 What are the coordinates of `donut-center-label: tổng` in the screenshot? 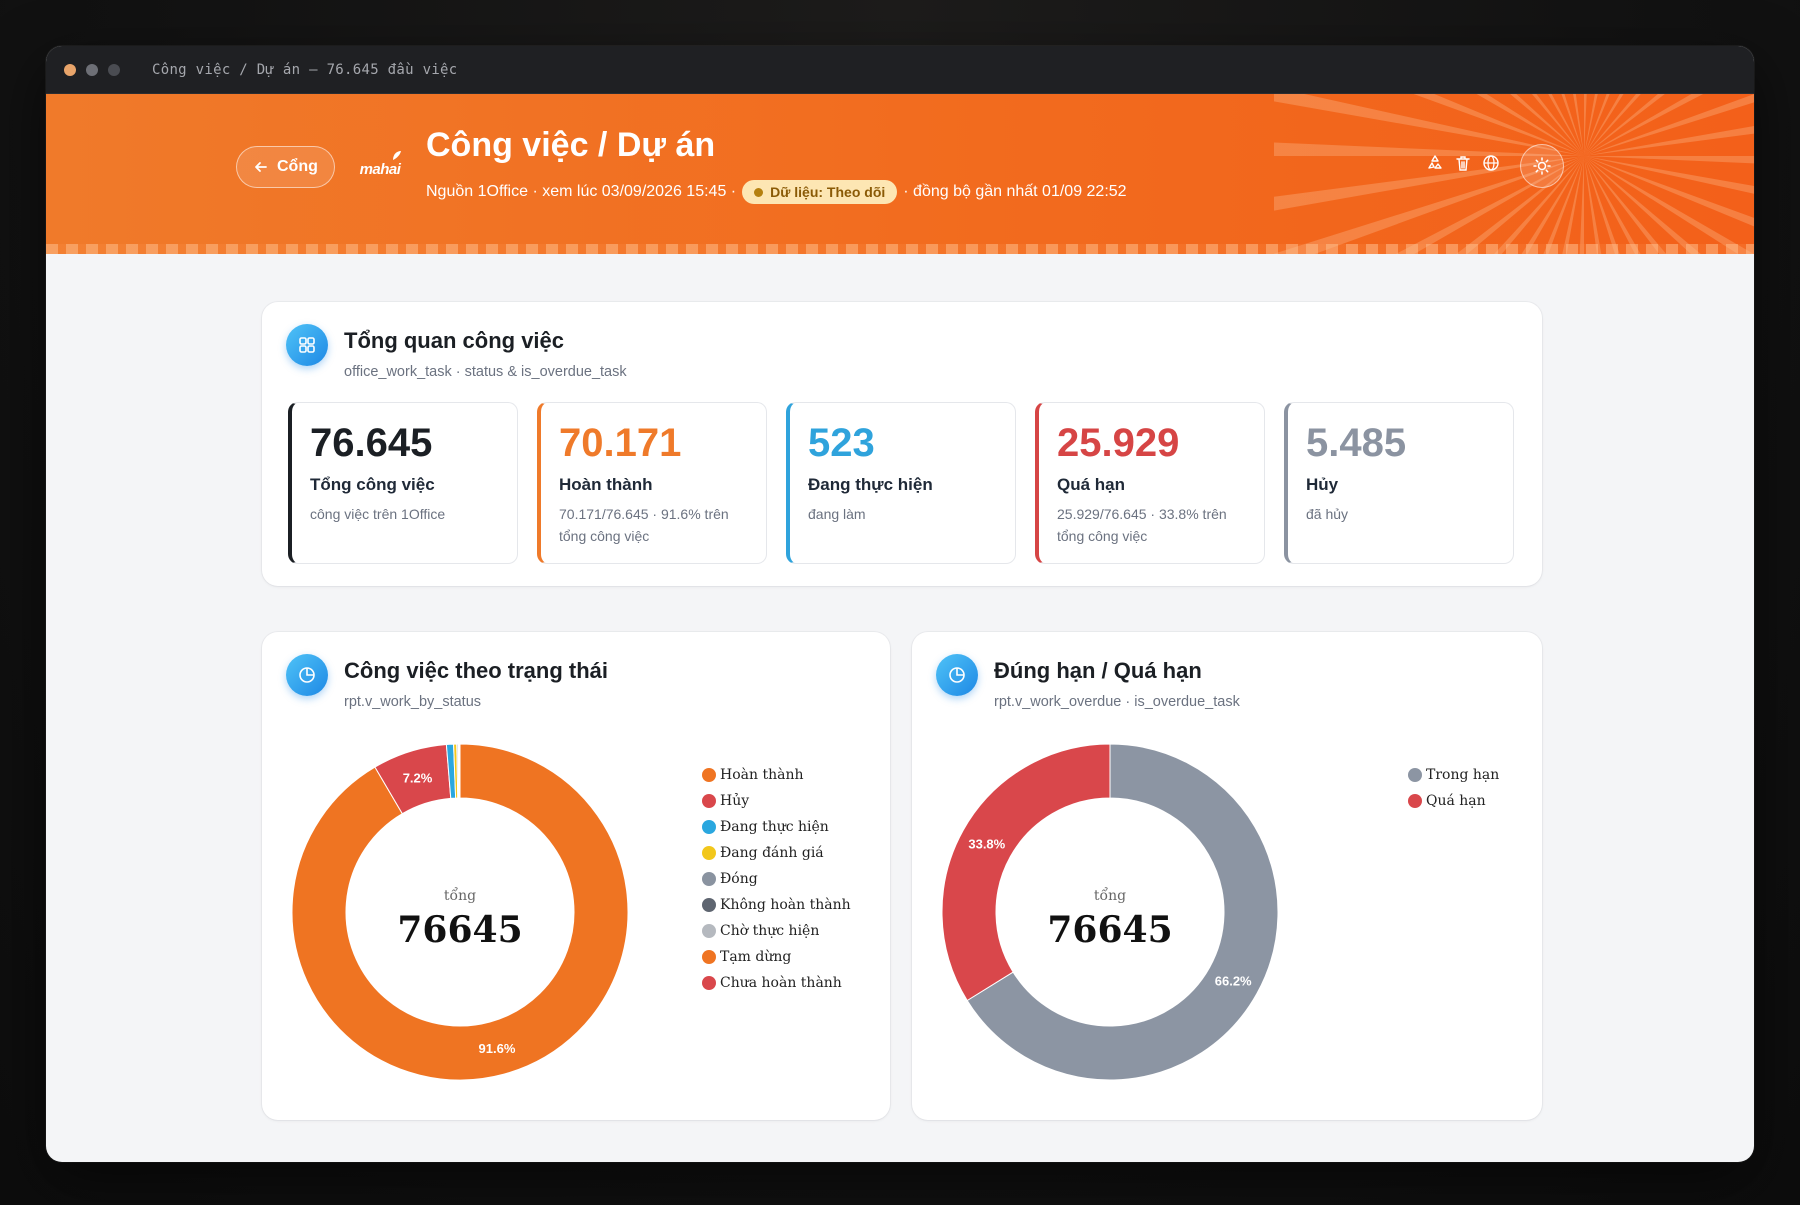 It's located at (460, 895).